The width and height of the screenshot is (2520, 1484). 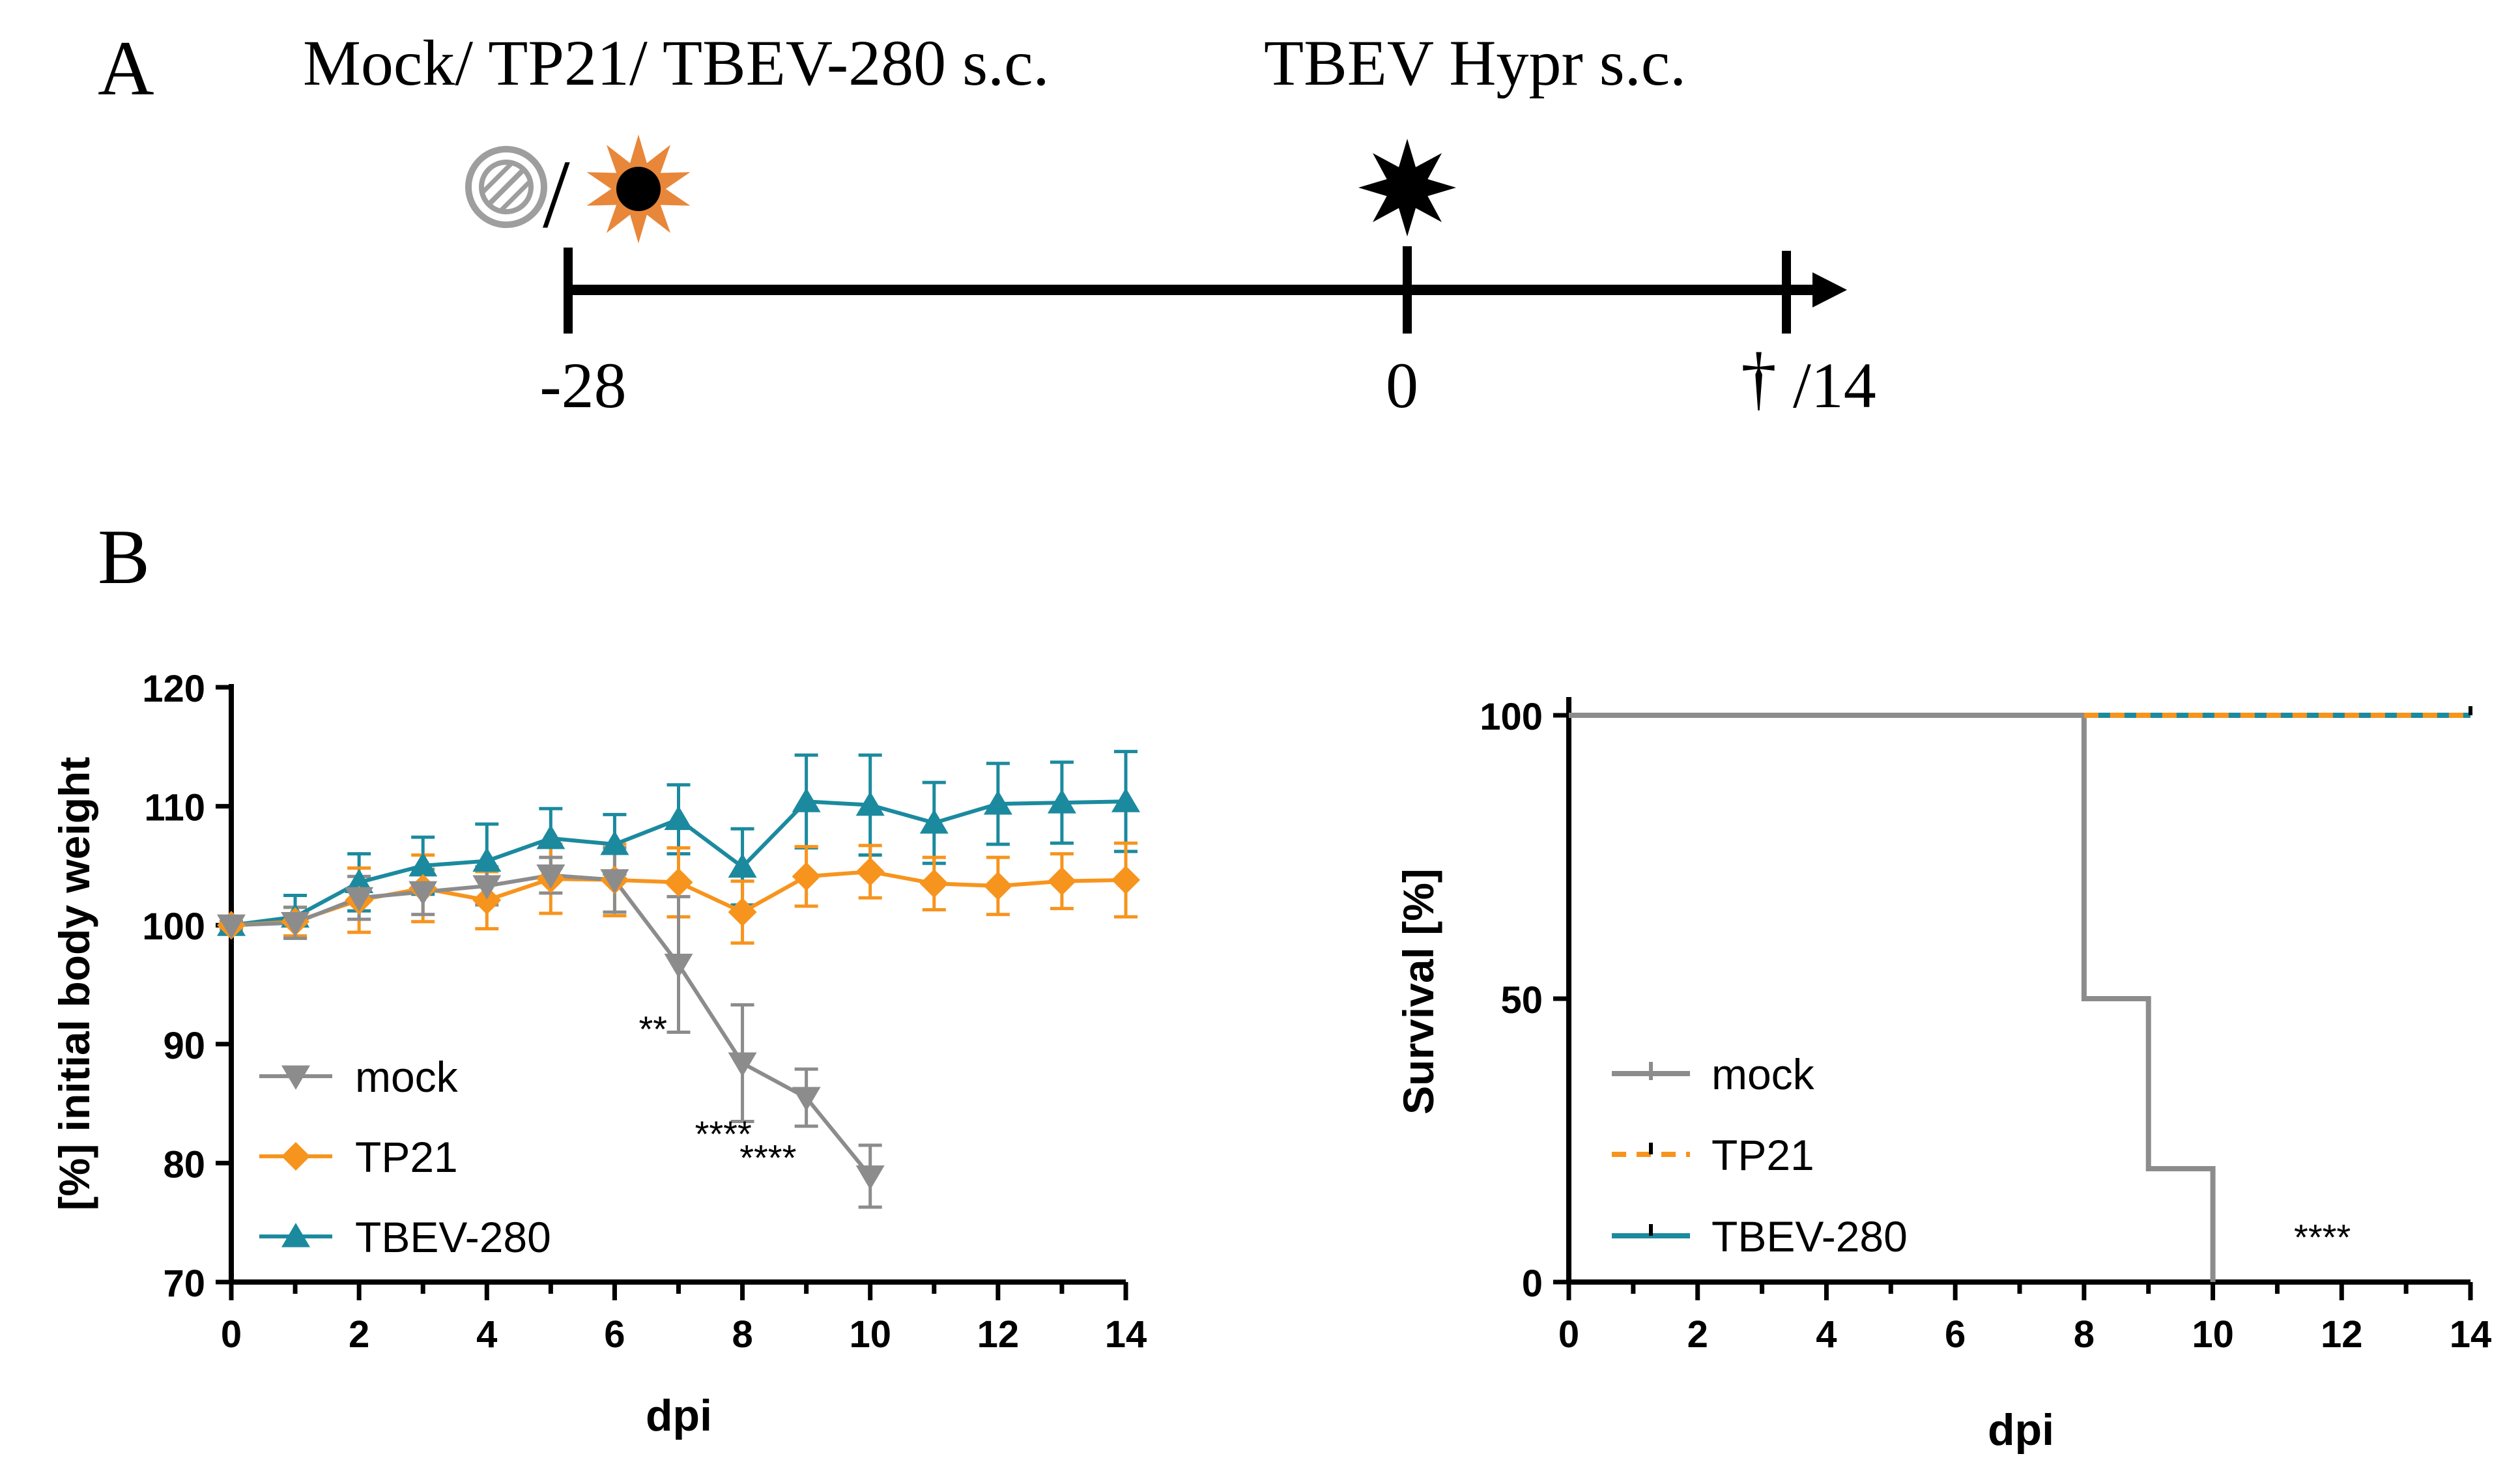 I want to click on legend-marker-mock, so click(x=295, y=1077).